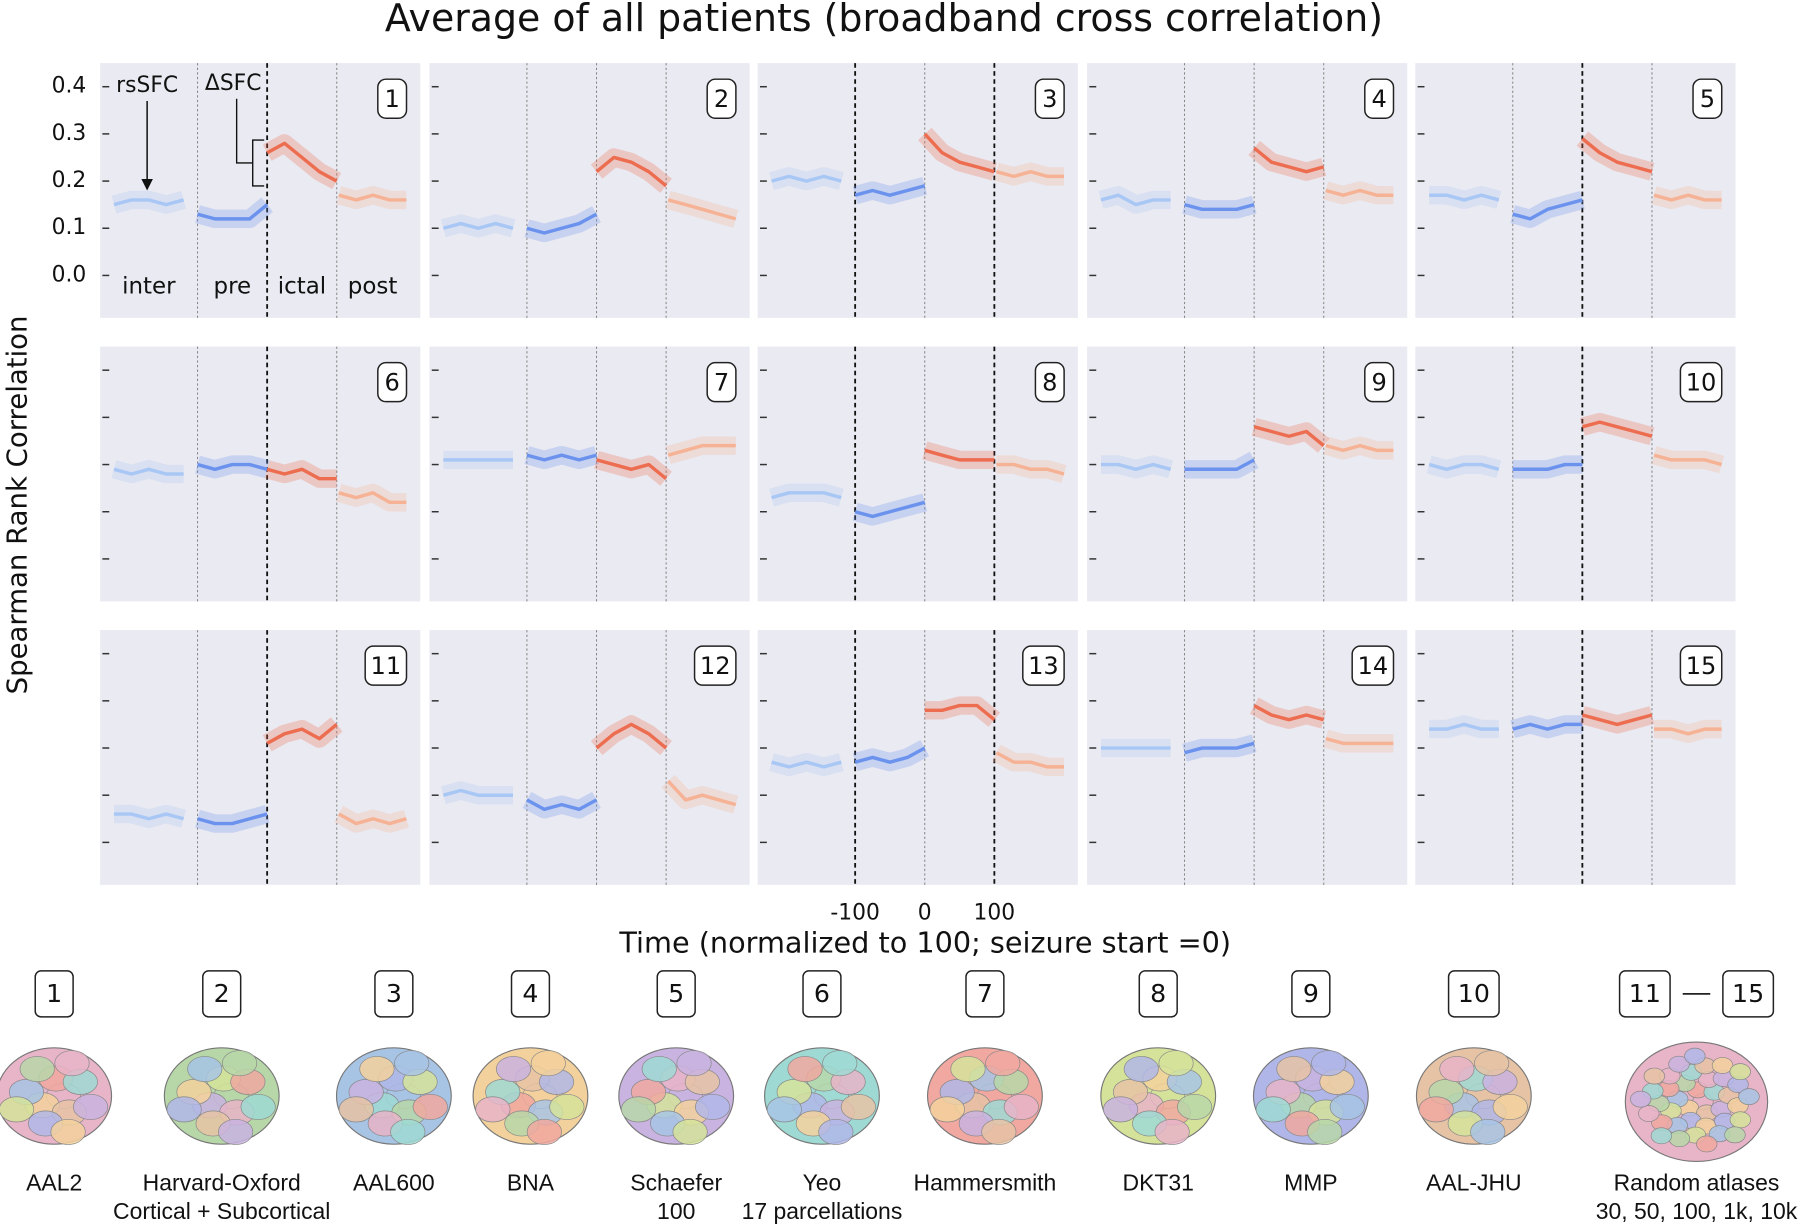 This screenshot has height=1228, width=1800. Describe the element at coordinates (391, 382) in the screenshot. I see `panel-number: 6` at that location.